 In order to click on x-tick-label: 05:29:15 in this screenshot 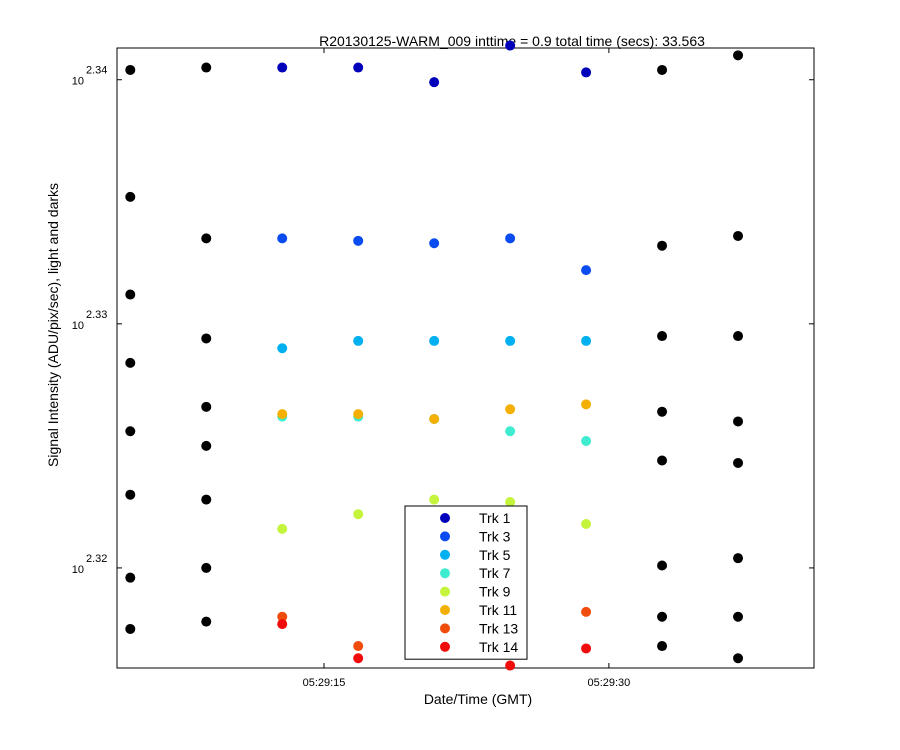, I will do `click(324, 683)`.